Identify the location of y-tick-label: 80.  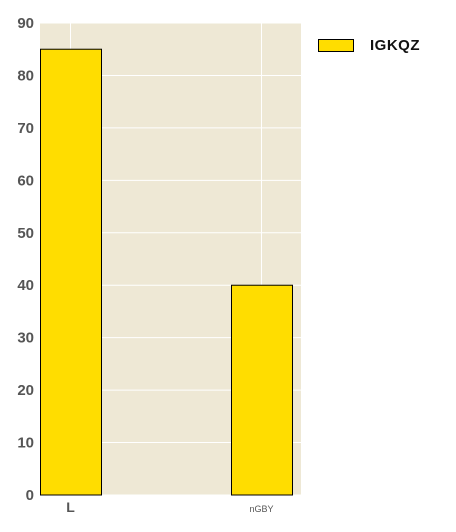
(25, 75).